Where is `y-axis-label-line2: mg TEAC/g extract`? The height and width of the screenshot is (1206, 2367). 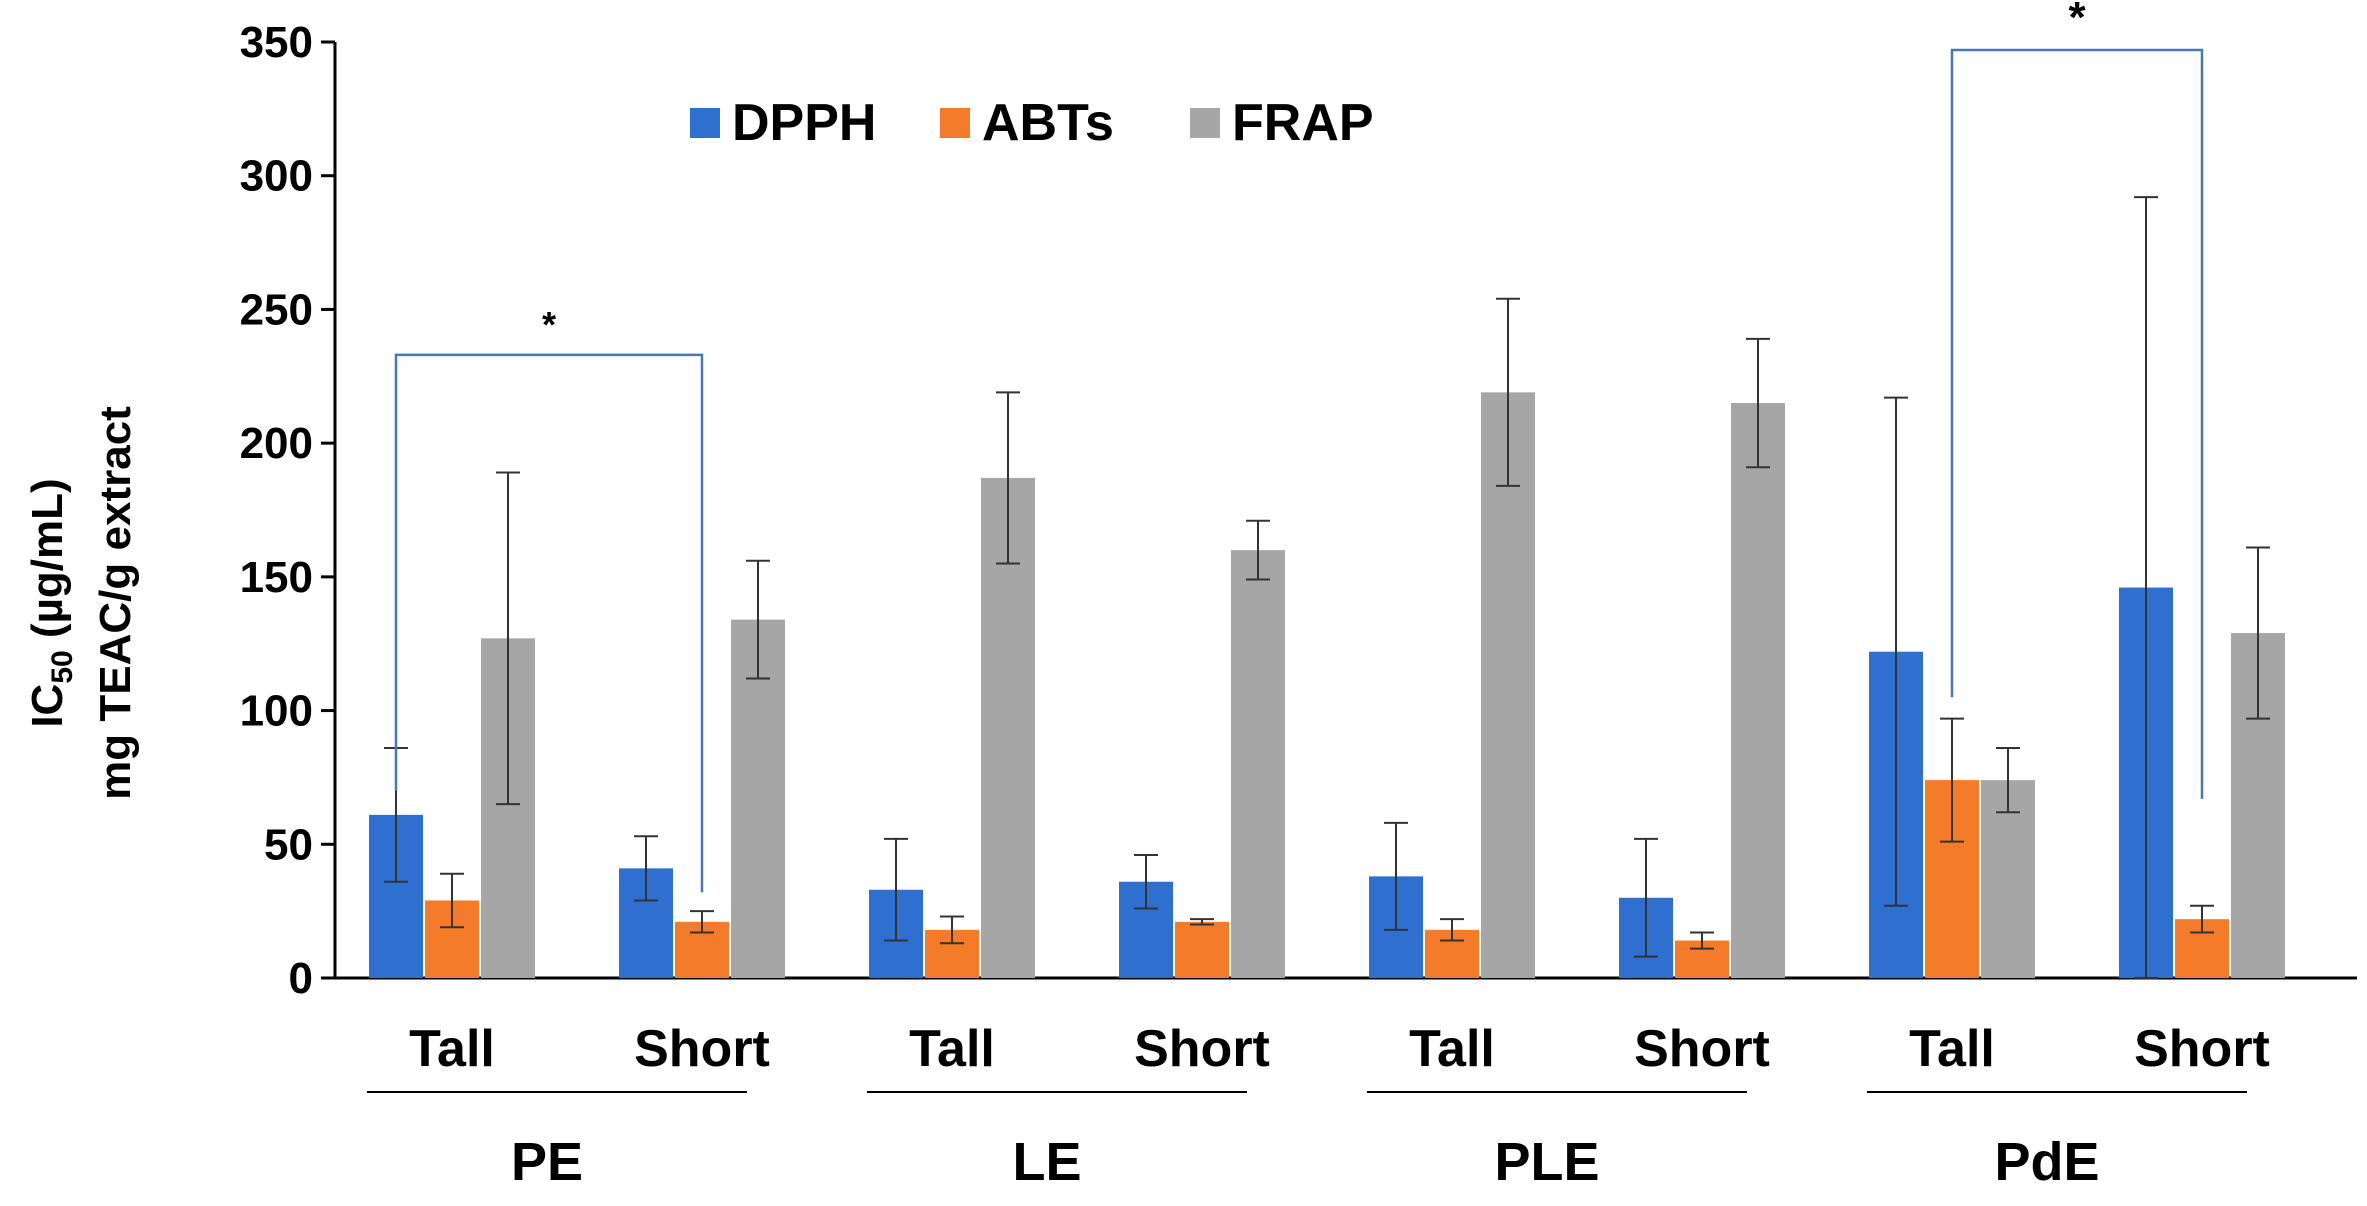 y-axis-label-line2: mg TEAC/g extract is located at coordinates (115, 603).